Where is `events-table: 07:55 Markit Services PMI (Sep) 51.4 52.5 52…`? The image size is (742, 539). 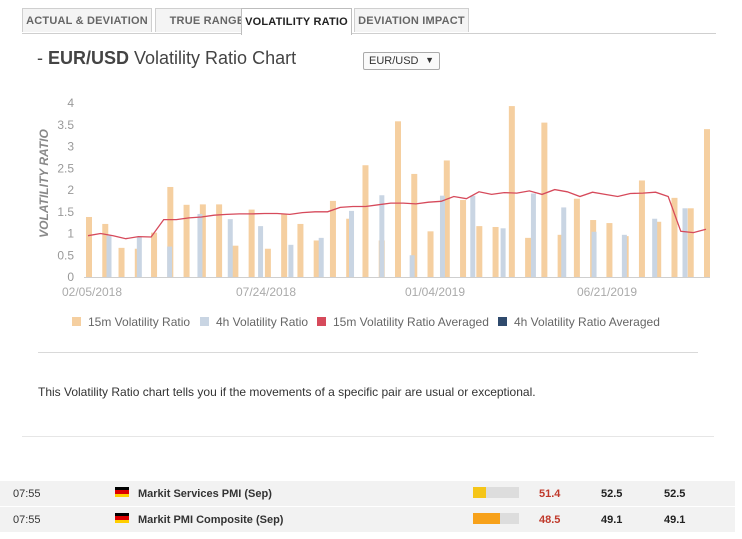
events-table: 07:55 Markit Services PMI (Sep) 51.4 52.5 52… is located at coordinates (367, 507).